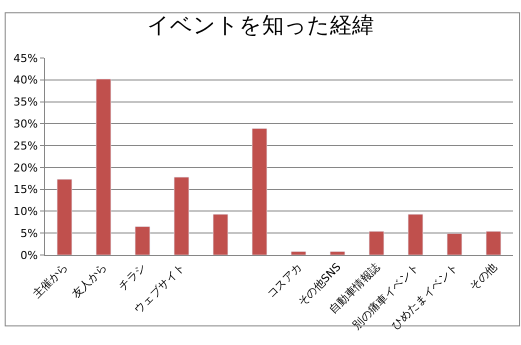 The height and width of the screenshot is (345, 521). Describe the element at coordinates (132, 277) in the screenshot. I see `x-tick-label: チラシ` at that location.